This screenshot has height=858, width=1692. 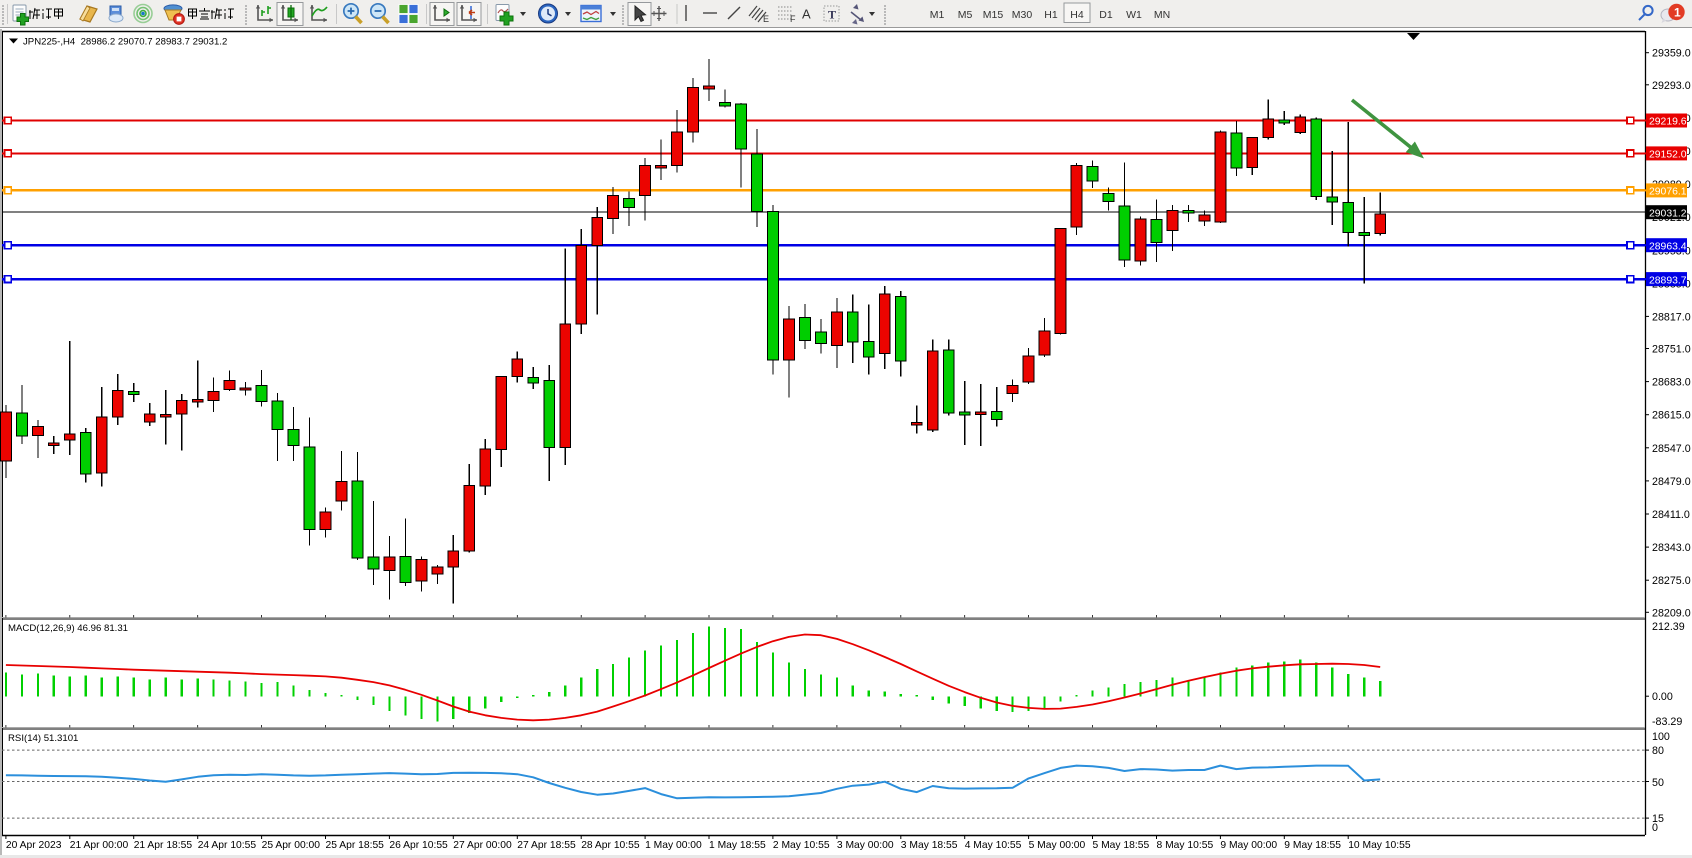 I want to click on svg-text: 0.00, so click(x=1662, y=697).